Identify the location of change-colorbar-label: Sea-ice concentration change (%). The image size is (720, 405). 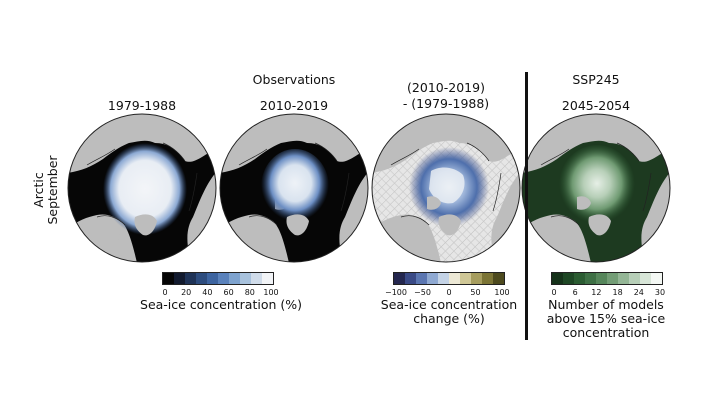
(449, 312).